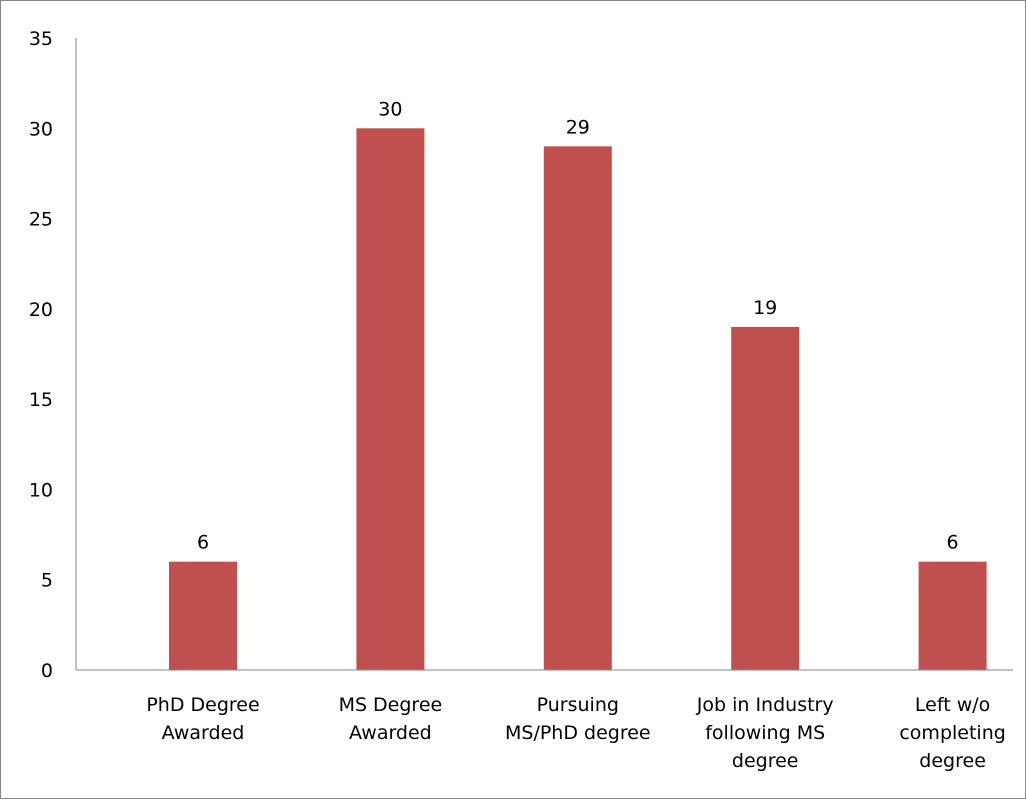 This screenshot has height=800, width=1026. Describe the element at coordinates (47, 581) in the screenshot. I see `y-tick-label: 5` at that location.